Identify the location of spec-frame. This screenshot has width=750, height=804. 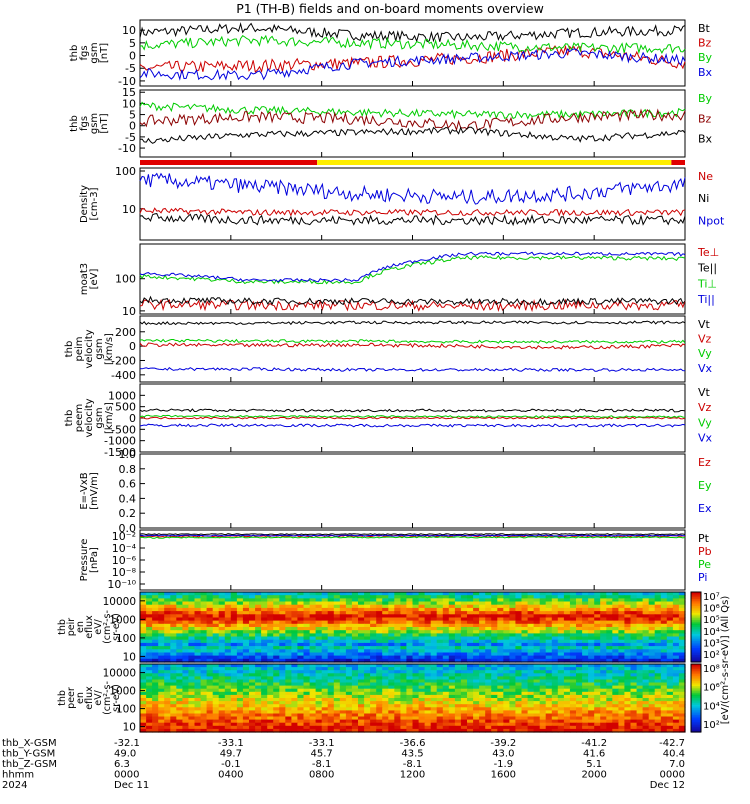
(412, 627).